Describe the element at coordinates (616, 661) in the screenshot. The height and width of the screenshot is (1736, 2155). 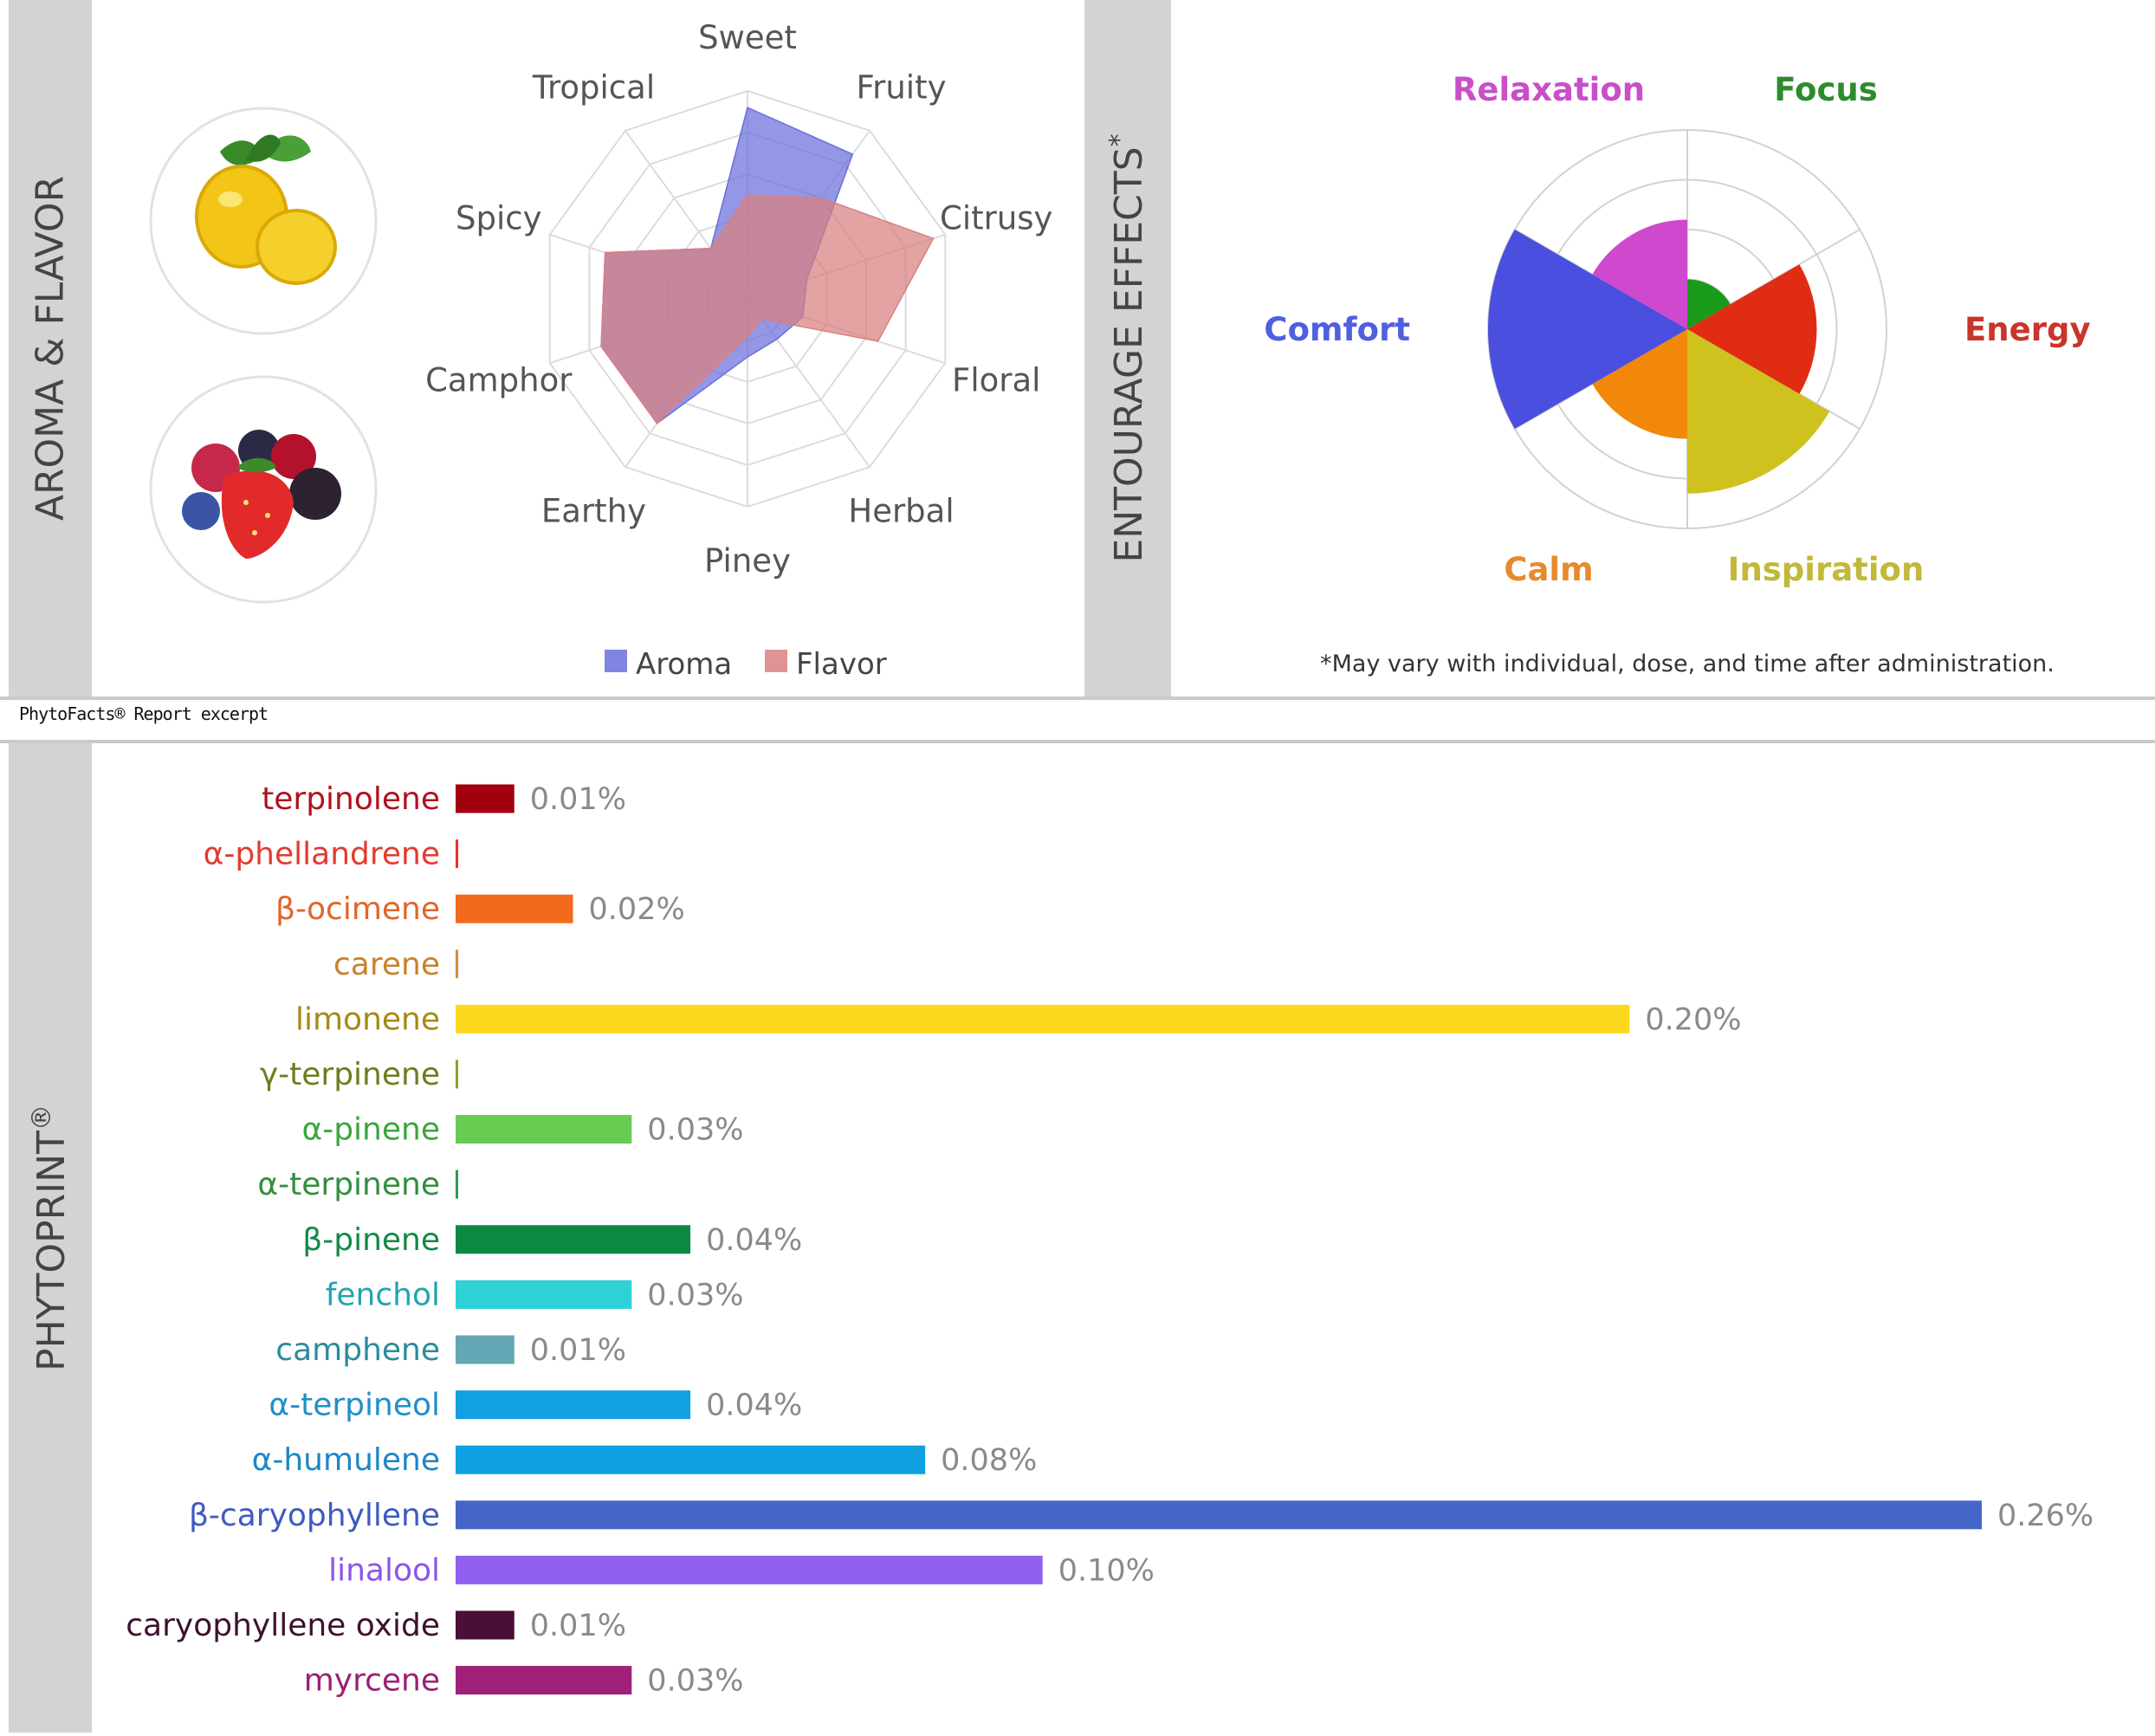
I see `legend-swatch-aroma` at that location.